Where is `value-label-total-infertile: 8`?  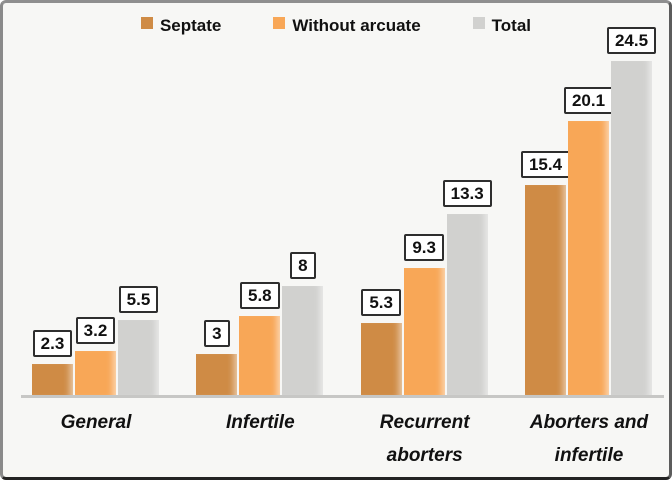 value-label-total-infertile: 8 is located at coordinates (303, 265).